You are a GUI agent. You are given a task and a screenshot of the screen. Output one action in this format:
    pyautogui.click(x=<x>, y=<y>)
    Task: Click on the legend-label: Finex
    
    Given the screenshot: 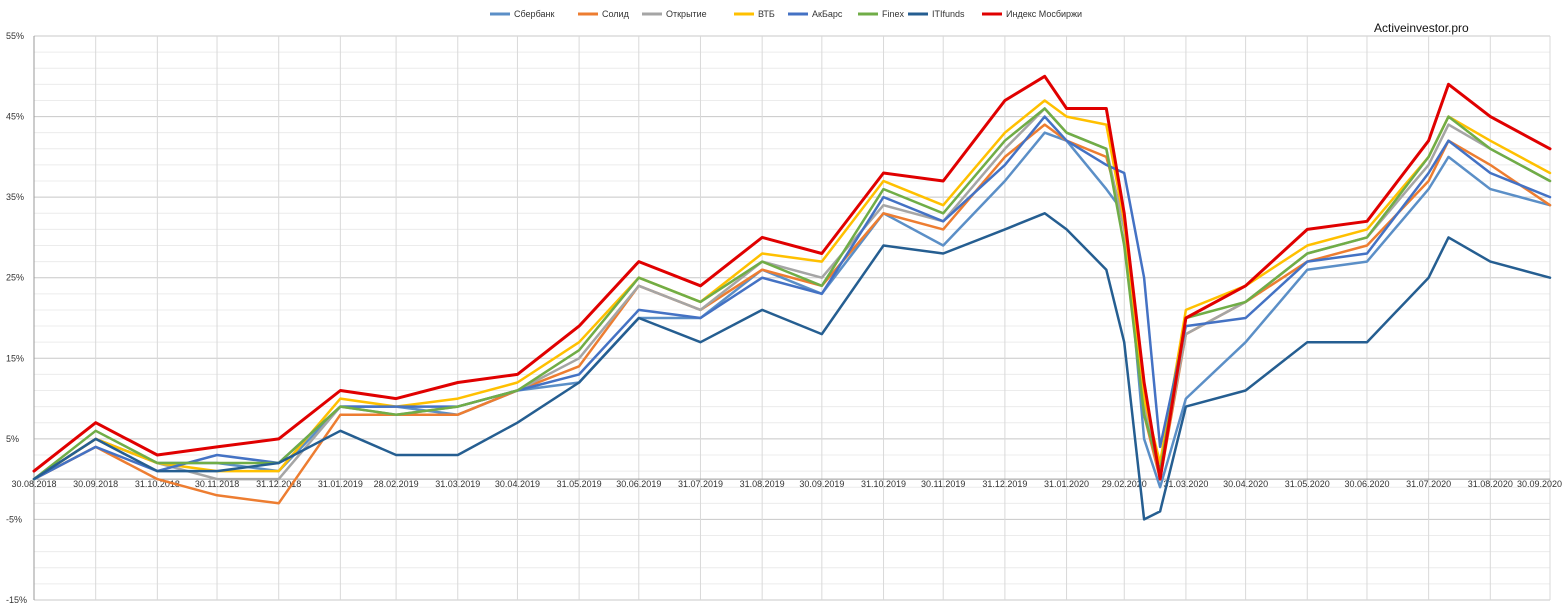 What is the action you would take?
    pyautogui.click(x=893, y=14)
    